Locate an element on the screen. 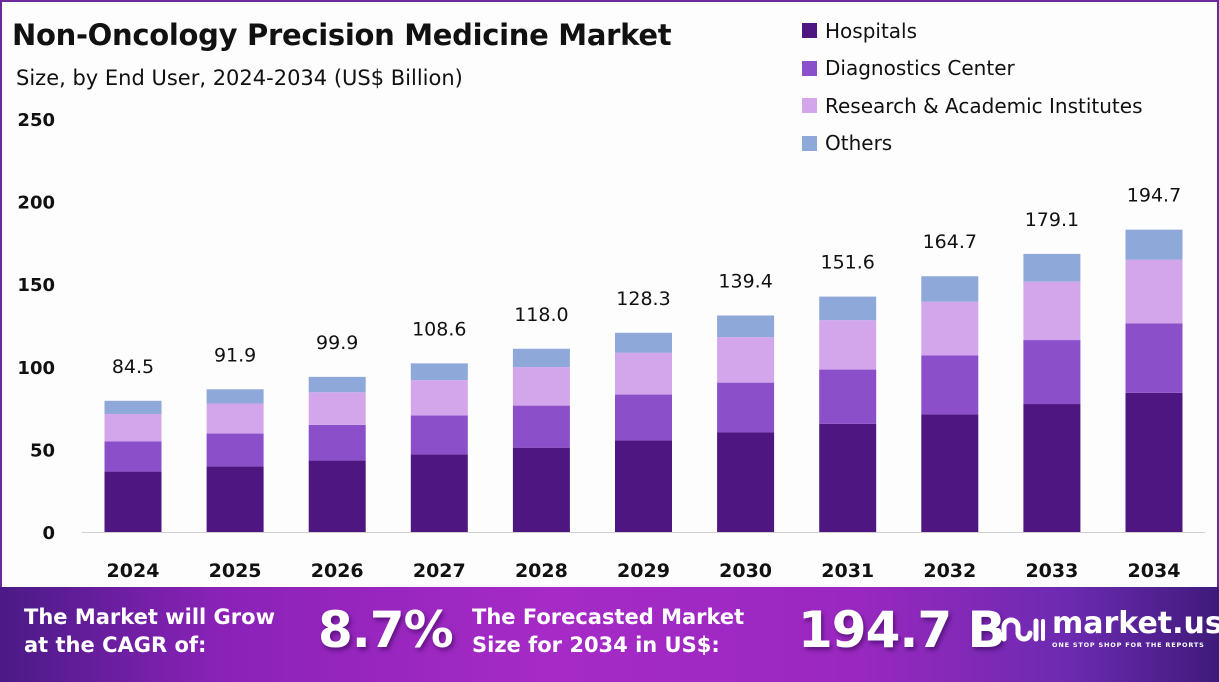 This screenshot has width=1219, height=682. bar-segment-diagnostics-center-2025 is located at coordinates (235, 450).